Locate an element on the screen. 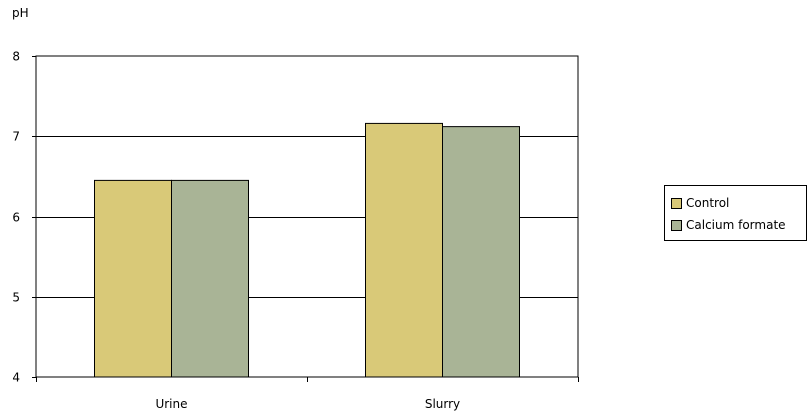 The width and height of the screenshot is (808, 415). bar-control-slurry is located at coordinates (404, 250).